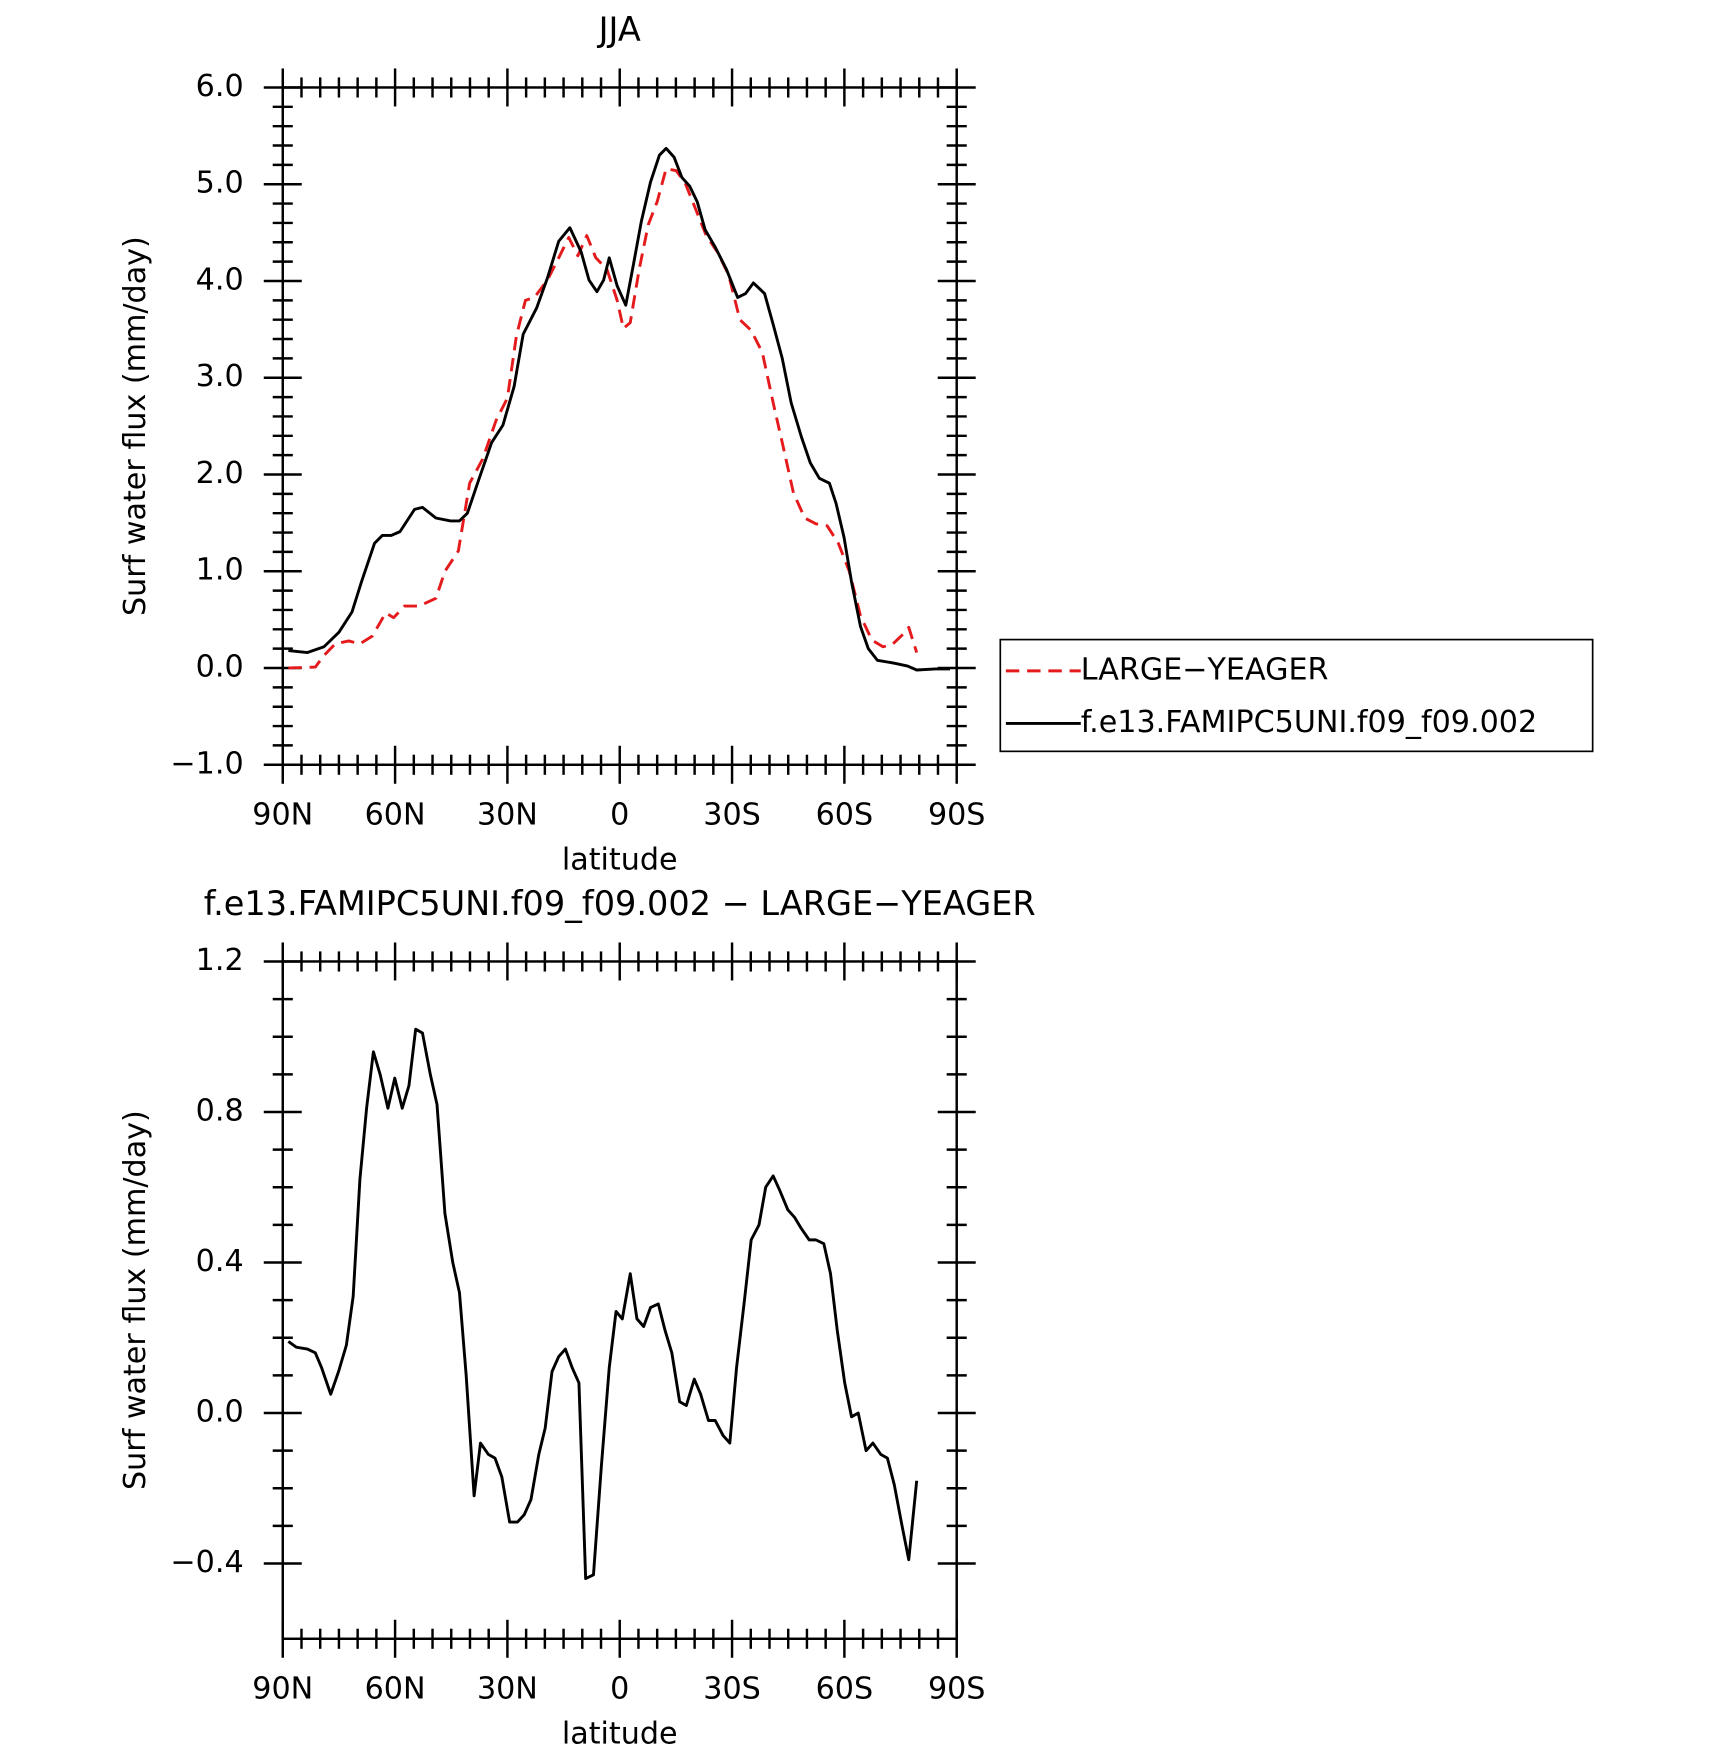  I want to click on y-tick-label: 4.0, so click(220, 279).